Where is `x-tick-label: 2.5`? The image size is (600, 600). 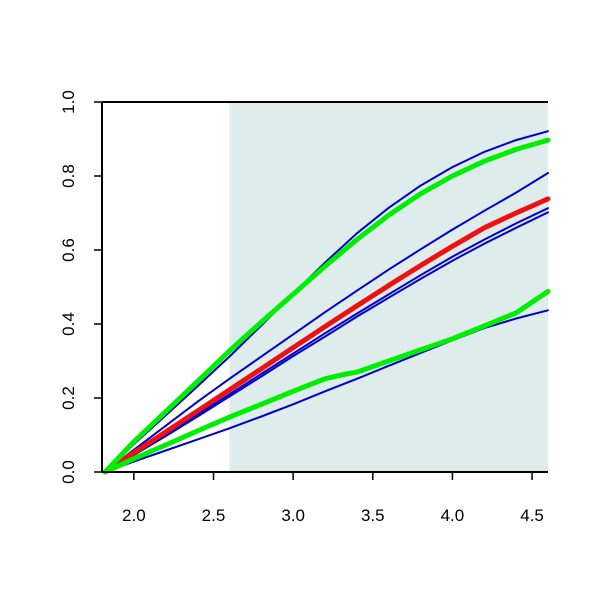
x-tick-label: 2.5 is located at coordinates (214, 515).